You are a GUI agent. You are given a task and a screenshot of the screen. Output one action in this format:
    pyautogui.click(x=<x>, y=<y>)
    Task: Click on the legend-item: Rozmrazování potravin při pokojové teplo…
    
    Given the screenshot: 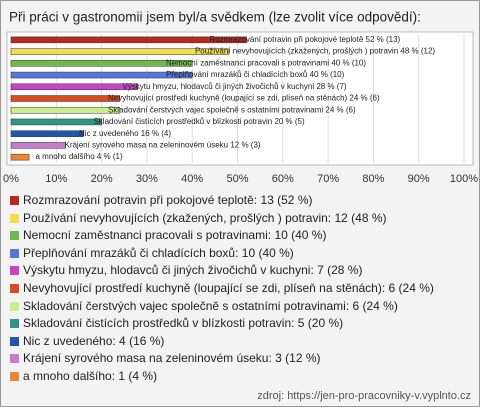 What is the action you would take?
    pyautogui.click(x=240, y=200)
    